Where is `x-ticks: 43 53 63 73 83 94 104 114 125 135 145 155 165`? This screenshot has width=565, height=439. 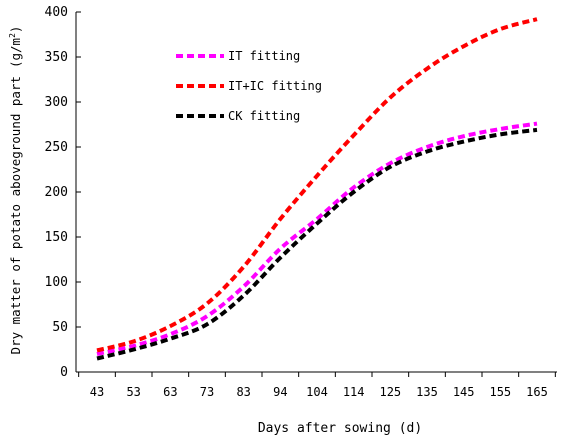 x-ticks: 43 53 63 73 83 94 104 114 125 135 145 155 165 is located at coordinates (317, 385).